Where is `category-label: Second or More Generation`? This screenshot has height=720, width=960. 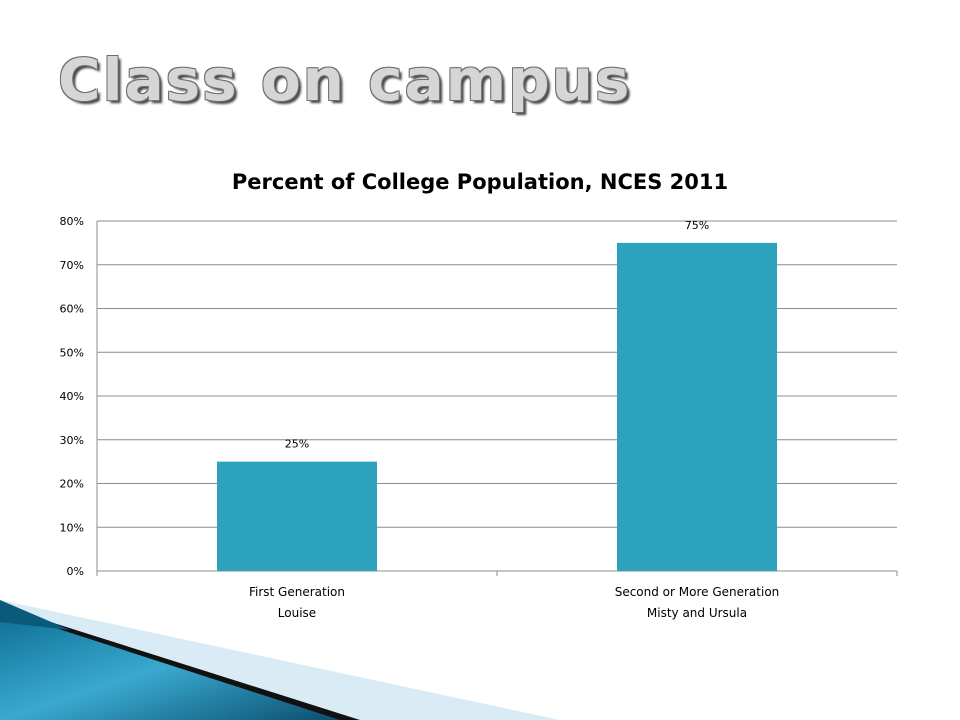 category-label: Second or More Generation is located at coordinates (697, 592).